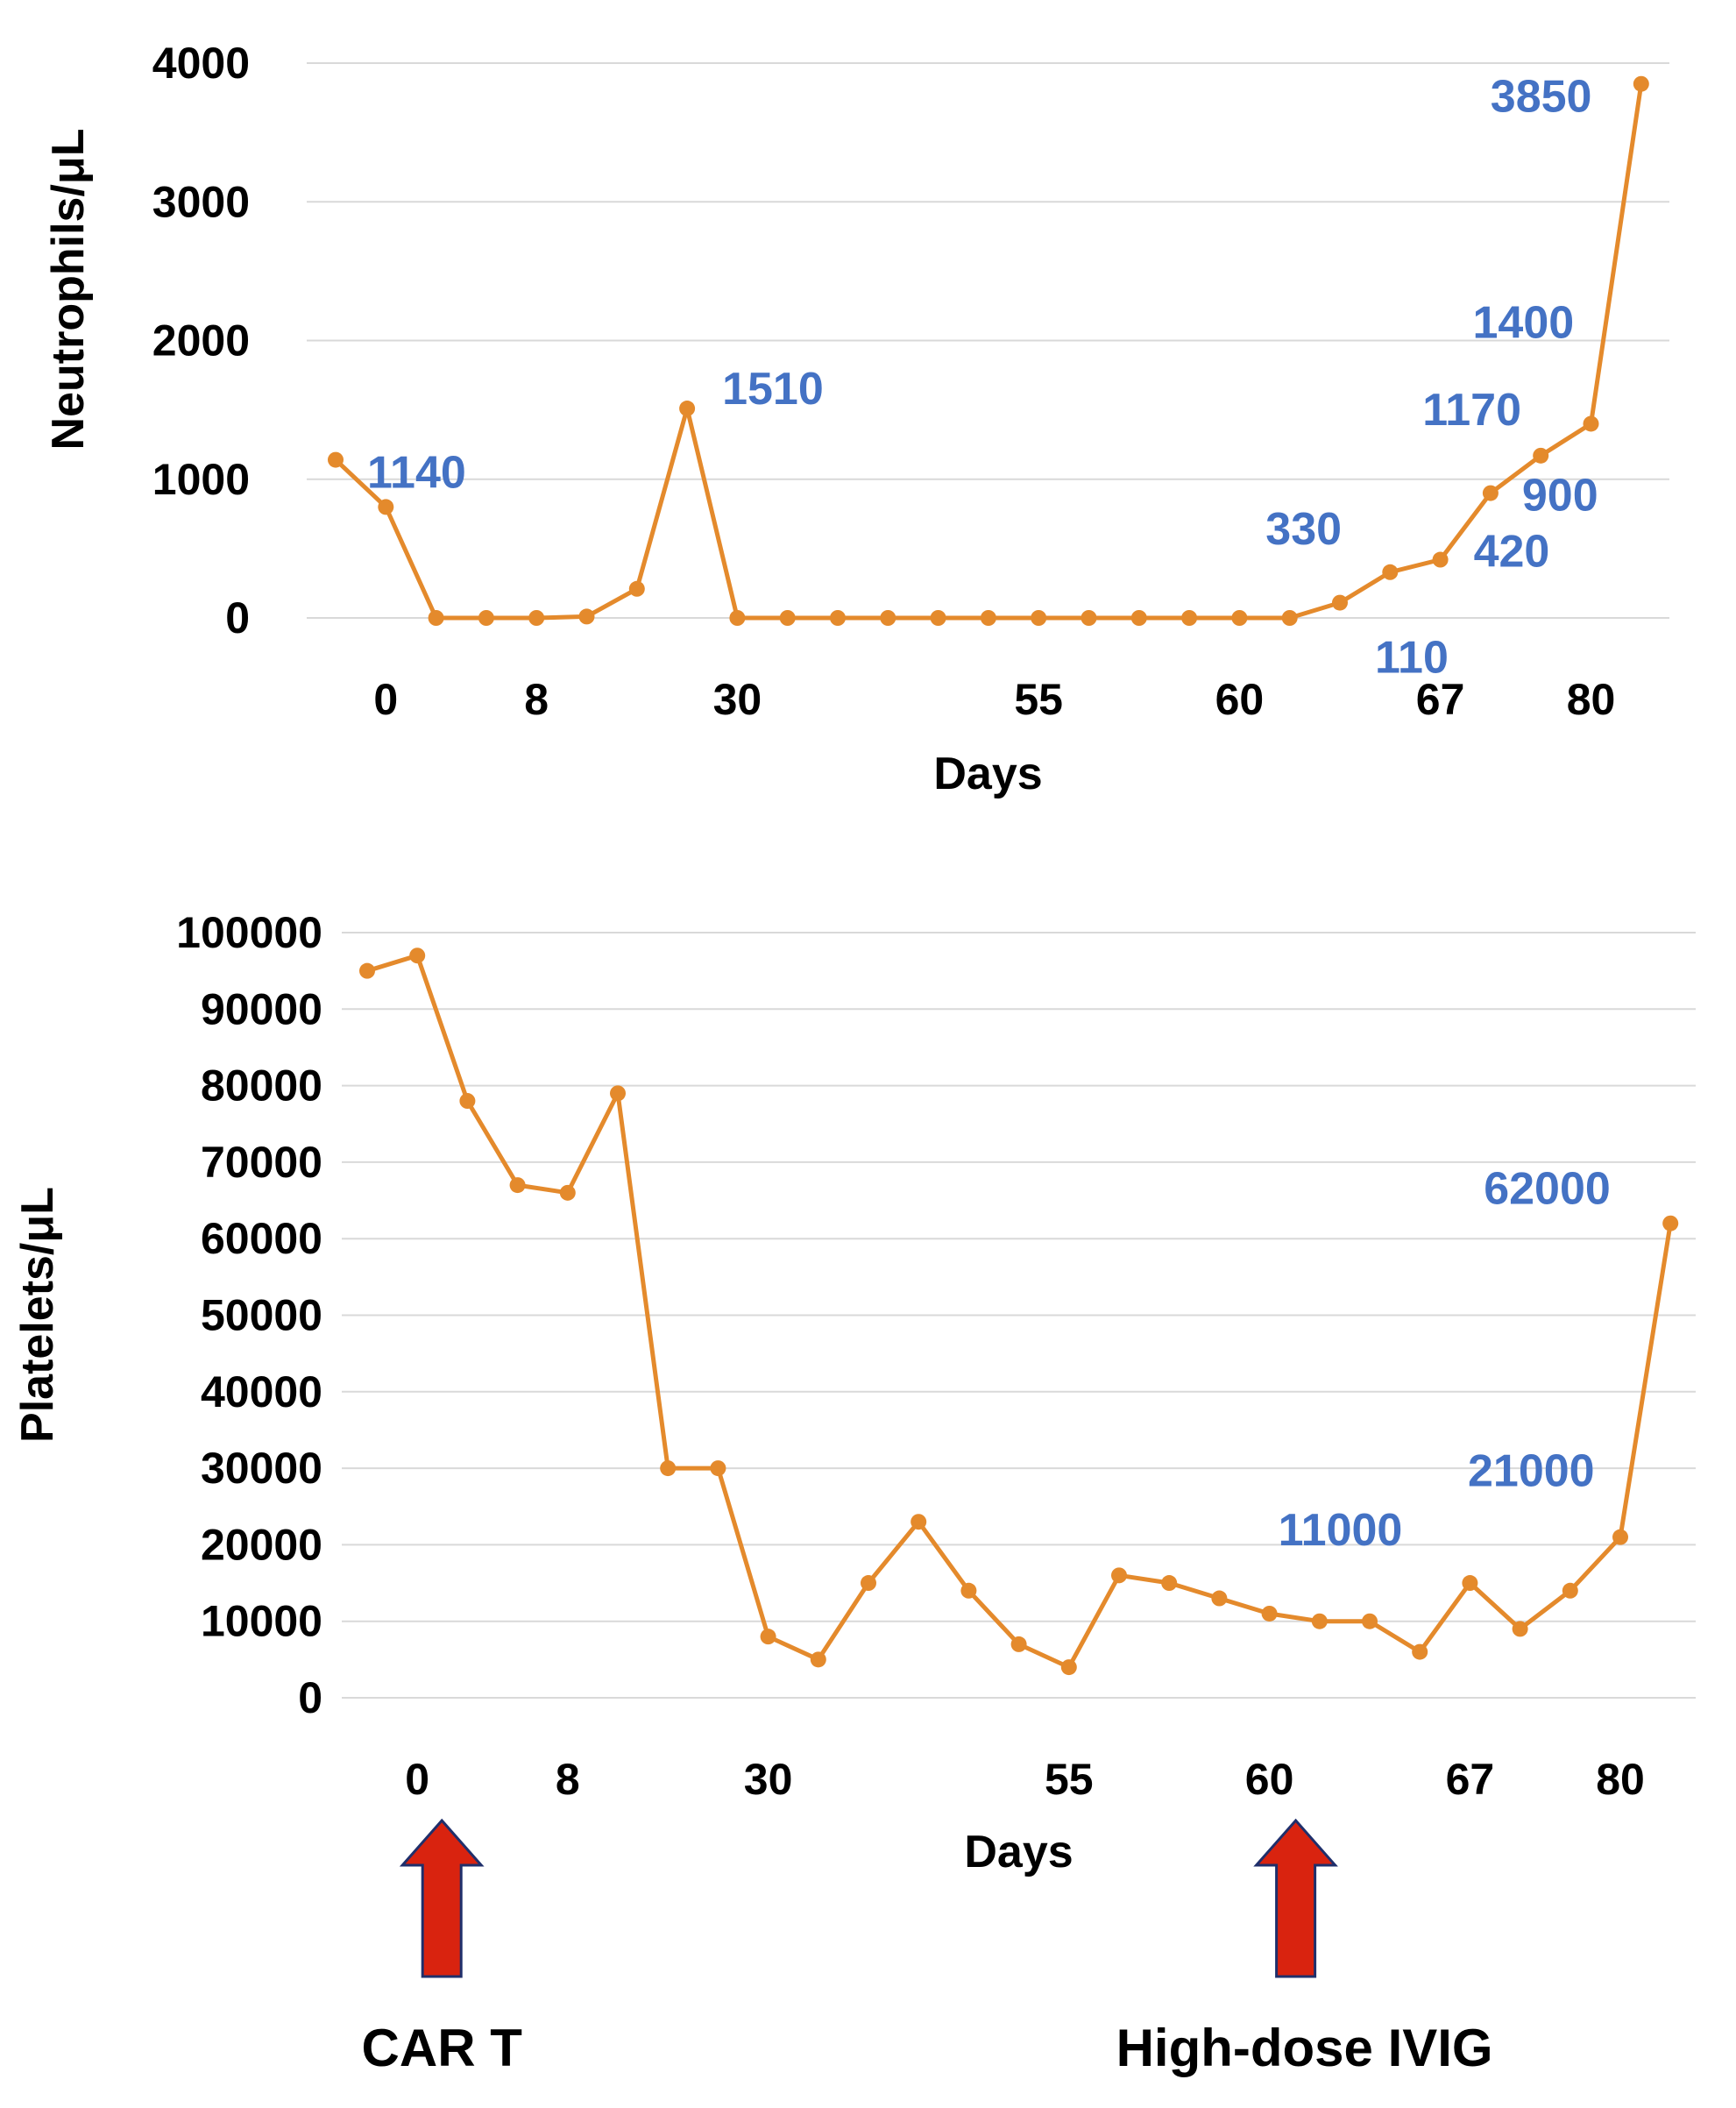  What do you see at coordinates (261, 1392) in the screenshot?
I see `y-tick-label: 40000` at bounding box center [261, 1392].